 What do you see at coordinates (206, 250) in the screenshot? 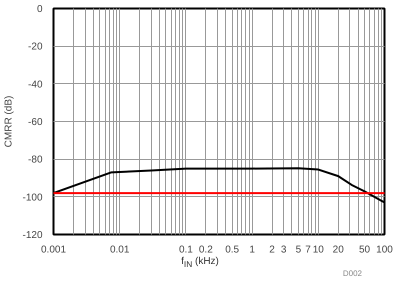
I see `x-tick-label: 0.2` at bounding box center [206, 250].